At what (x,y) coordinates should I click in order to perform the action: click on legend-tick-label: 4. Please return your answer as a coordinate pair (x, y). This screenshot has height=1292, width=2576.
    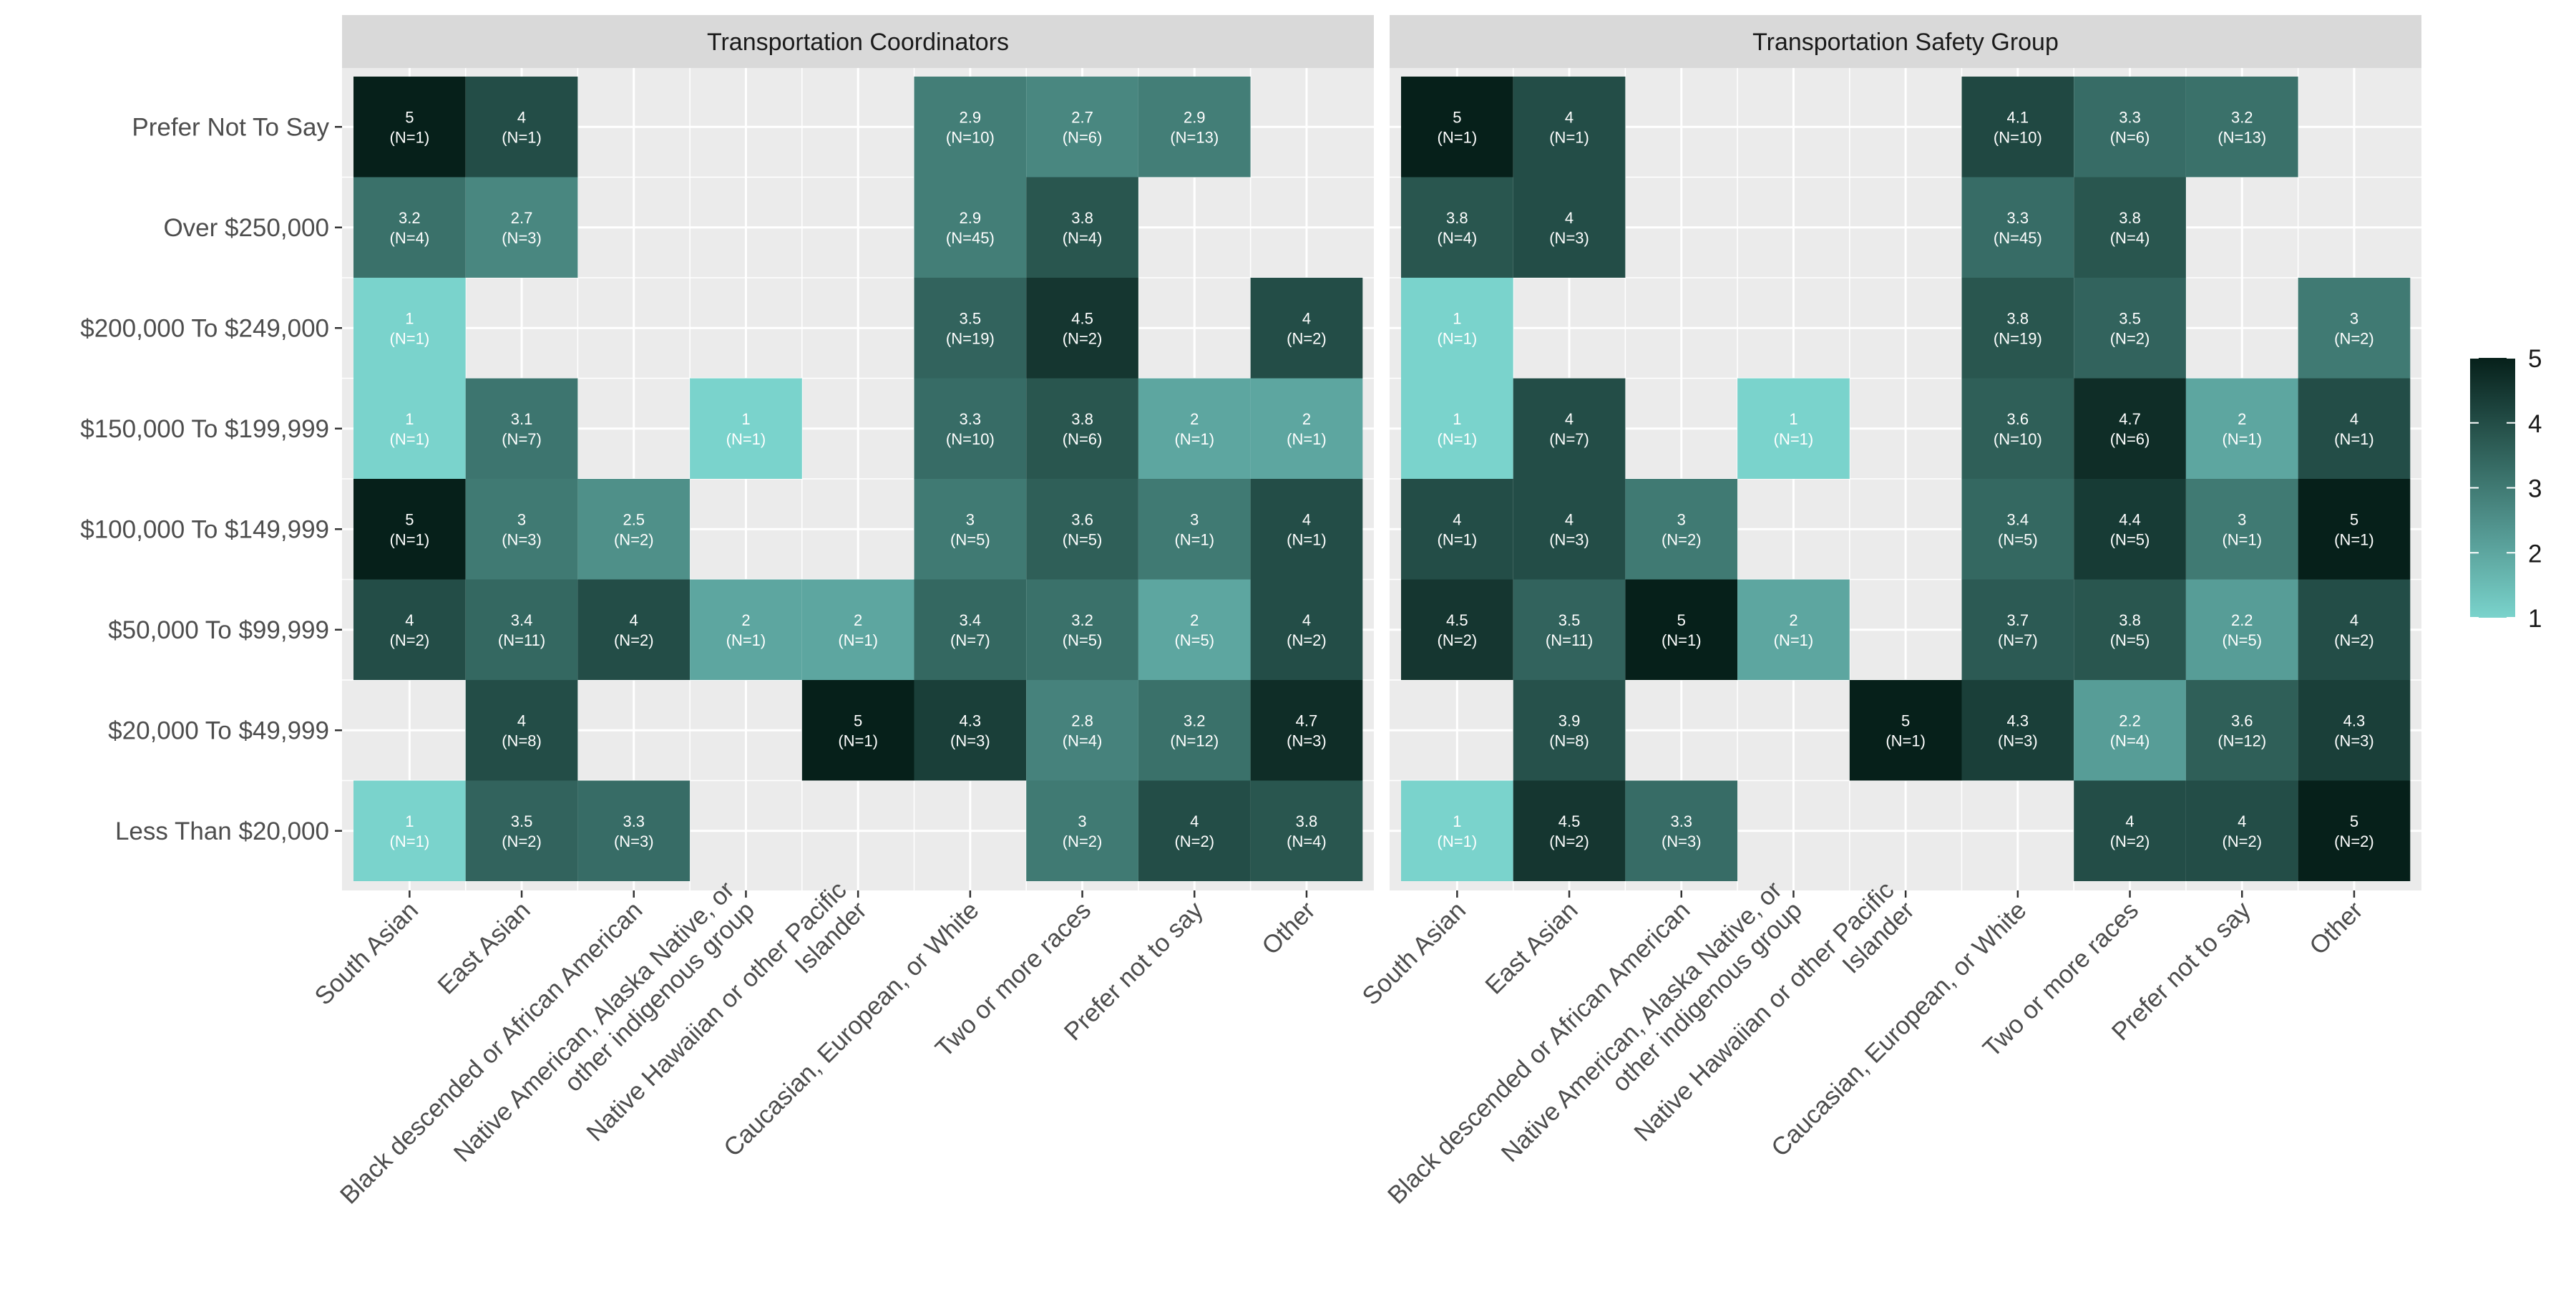
    Looking at the image, I should click on (2535, 424).